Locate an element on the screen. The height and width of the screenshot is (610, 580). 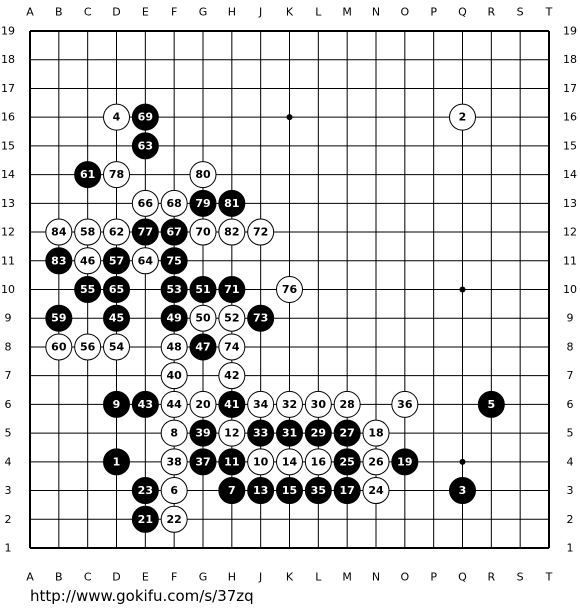
move-number: 48 is located at coordinates (174, 346).